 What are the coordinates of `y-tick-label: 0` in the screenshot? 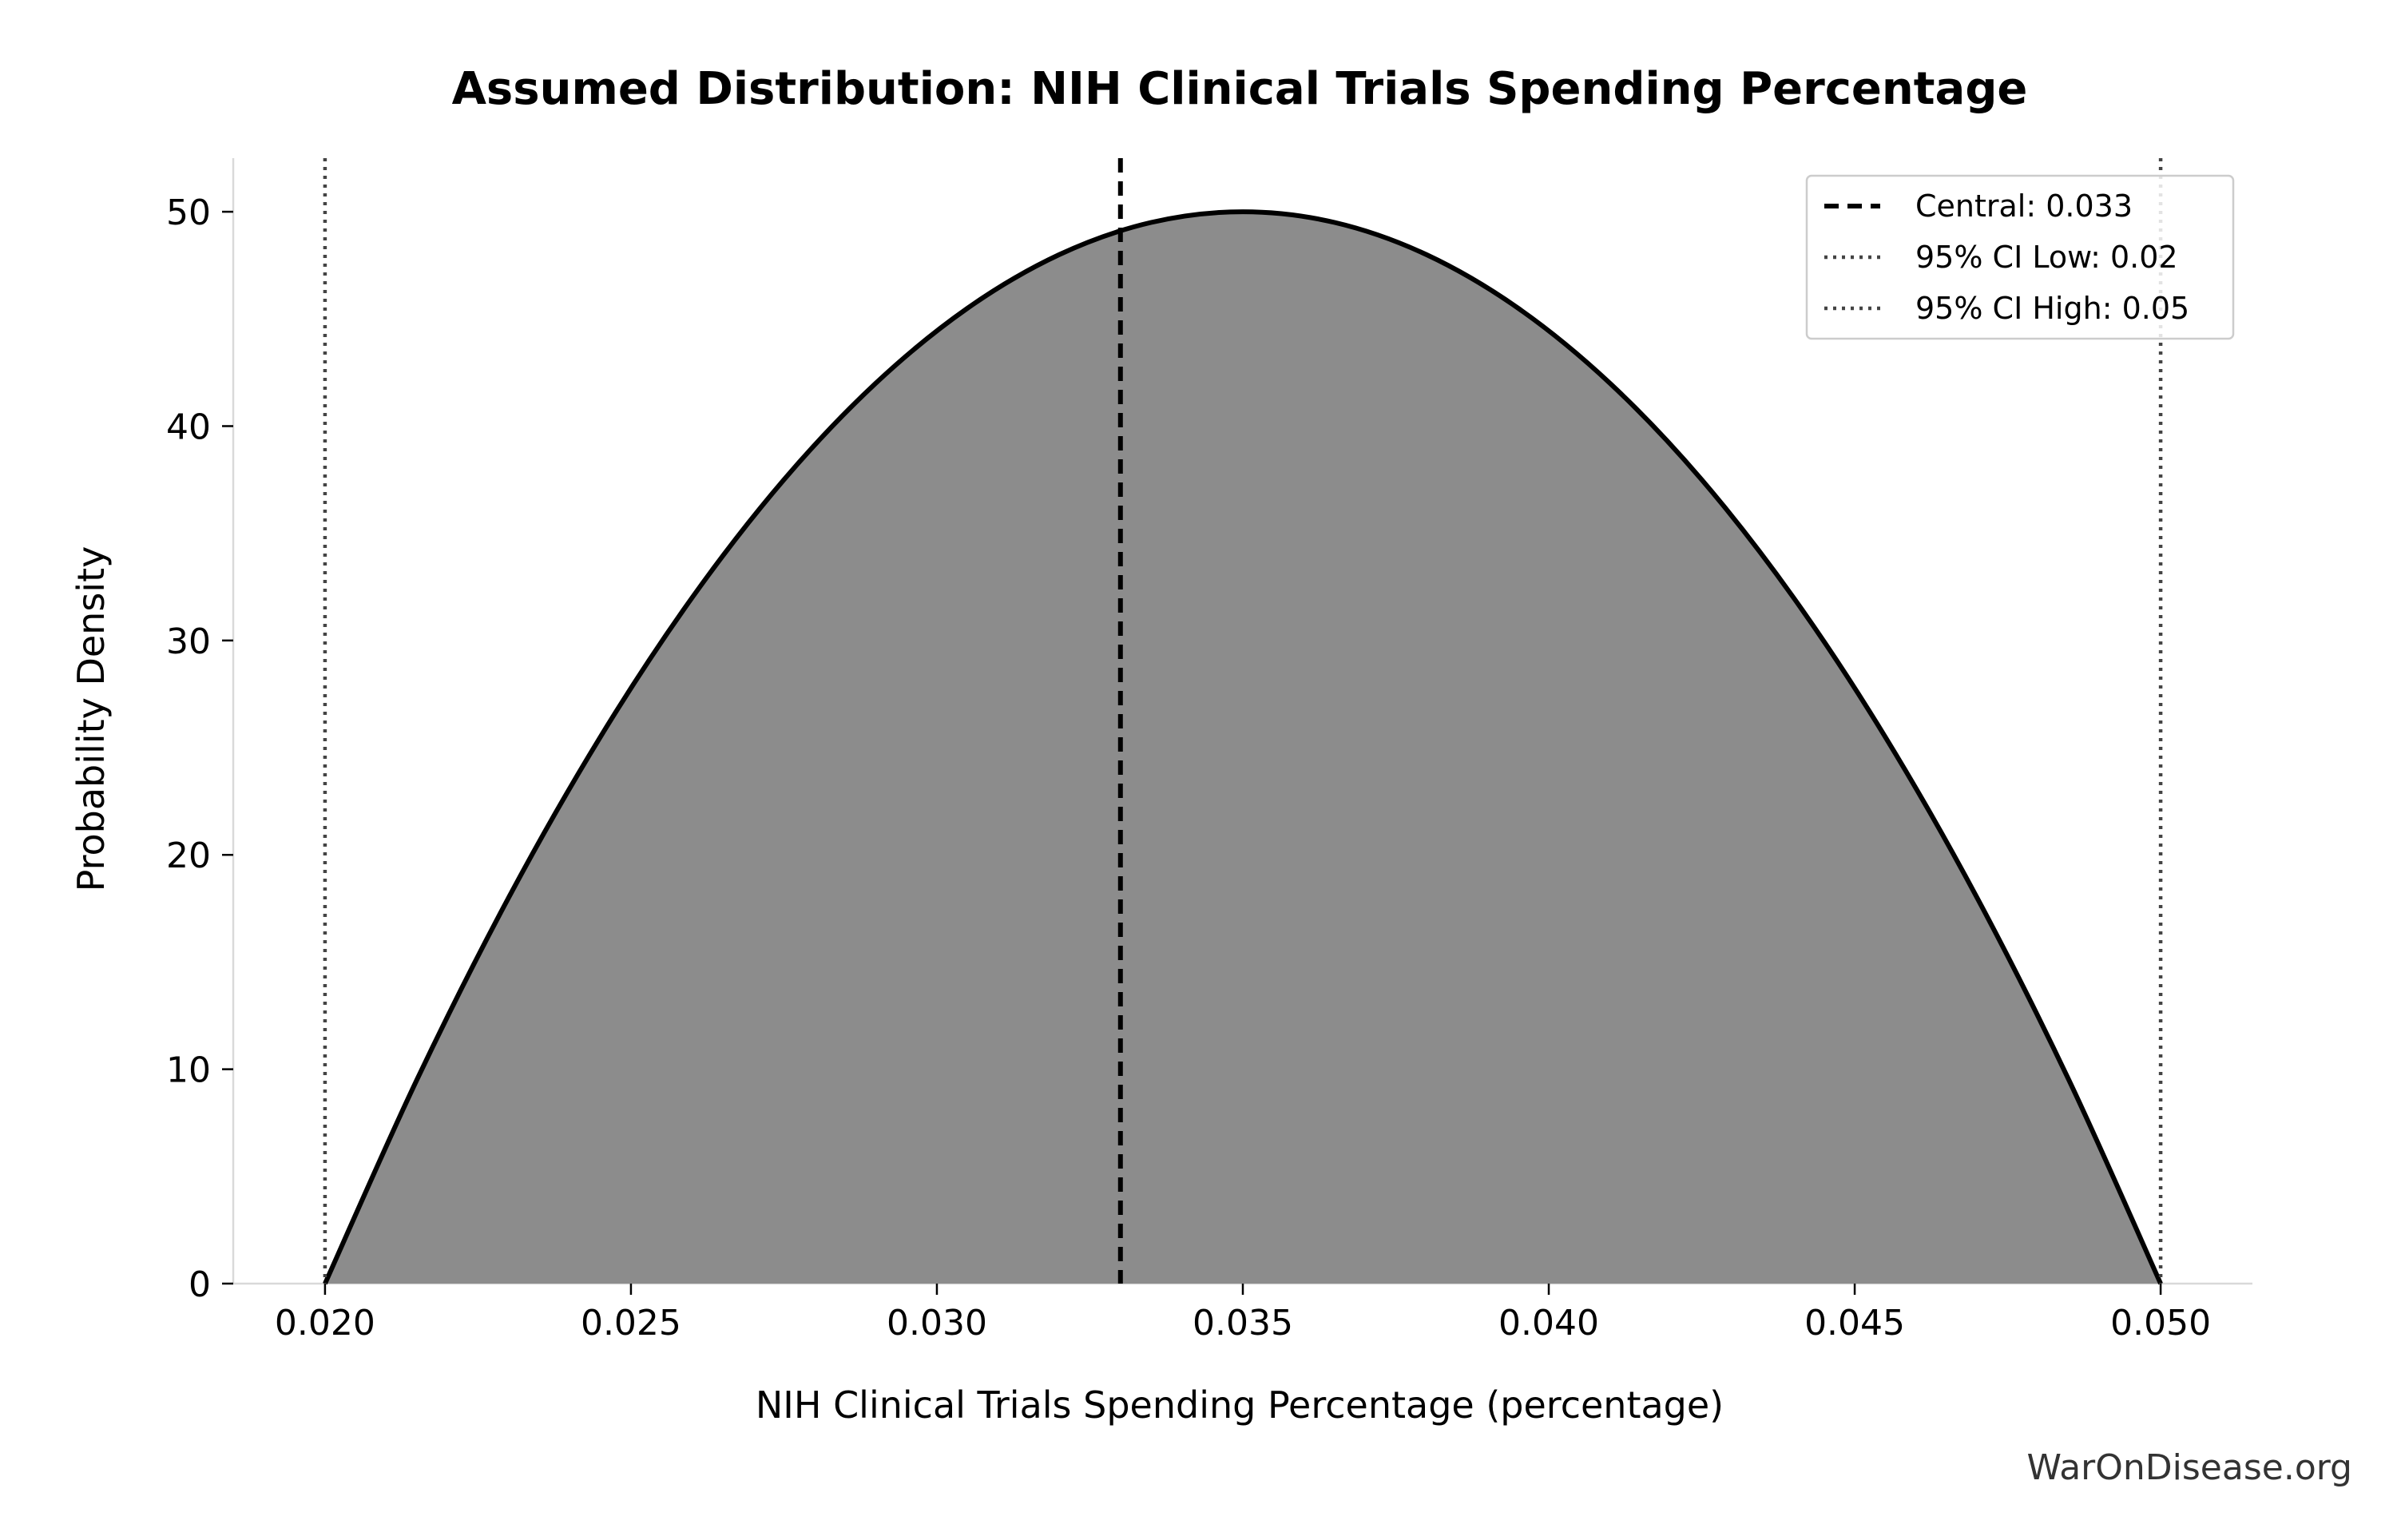 It's located at (200, 1284).